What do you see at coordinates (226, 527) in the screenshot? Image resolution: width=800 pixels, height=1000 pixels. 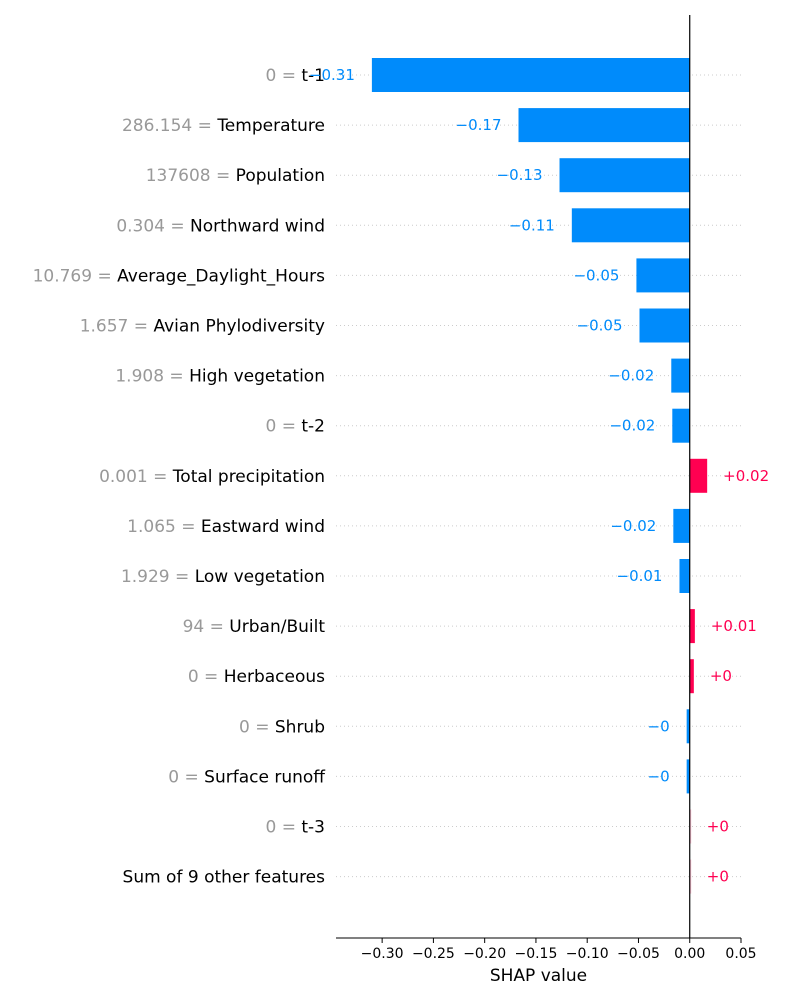 I see `feature-label: 1.065 = Eastward wind` at bounding box center [226, 527].